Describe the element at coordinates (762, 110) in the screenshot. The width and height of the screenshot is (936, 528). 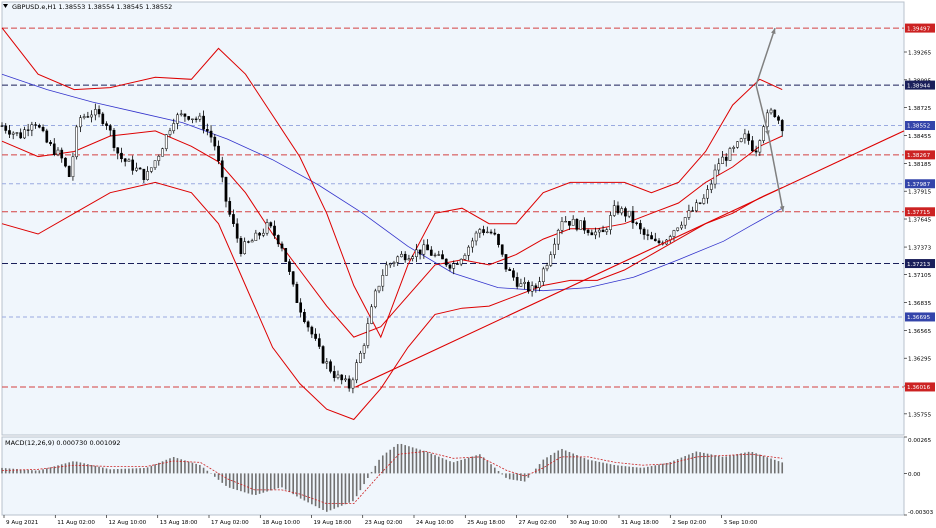
I see `forecast-arrow` at that location.